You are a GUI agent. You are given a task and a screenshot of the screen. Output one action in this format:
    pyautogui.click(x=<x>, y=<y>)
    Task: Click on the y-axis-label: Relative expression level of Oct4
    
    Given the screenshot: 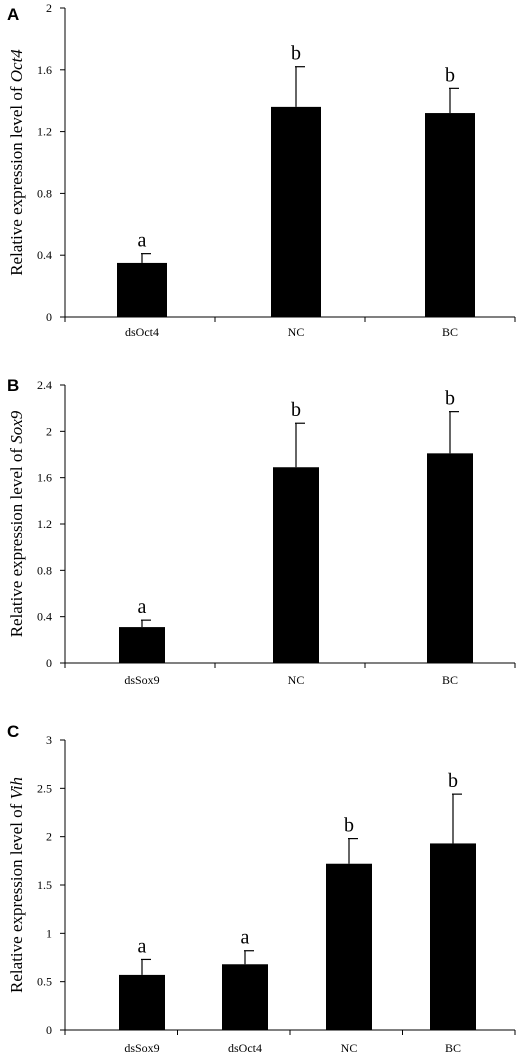 What is the action you would take?
    pyautogui.click(x=16, y=162)
    